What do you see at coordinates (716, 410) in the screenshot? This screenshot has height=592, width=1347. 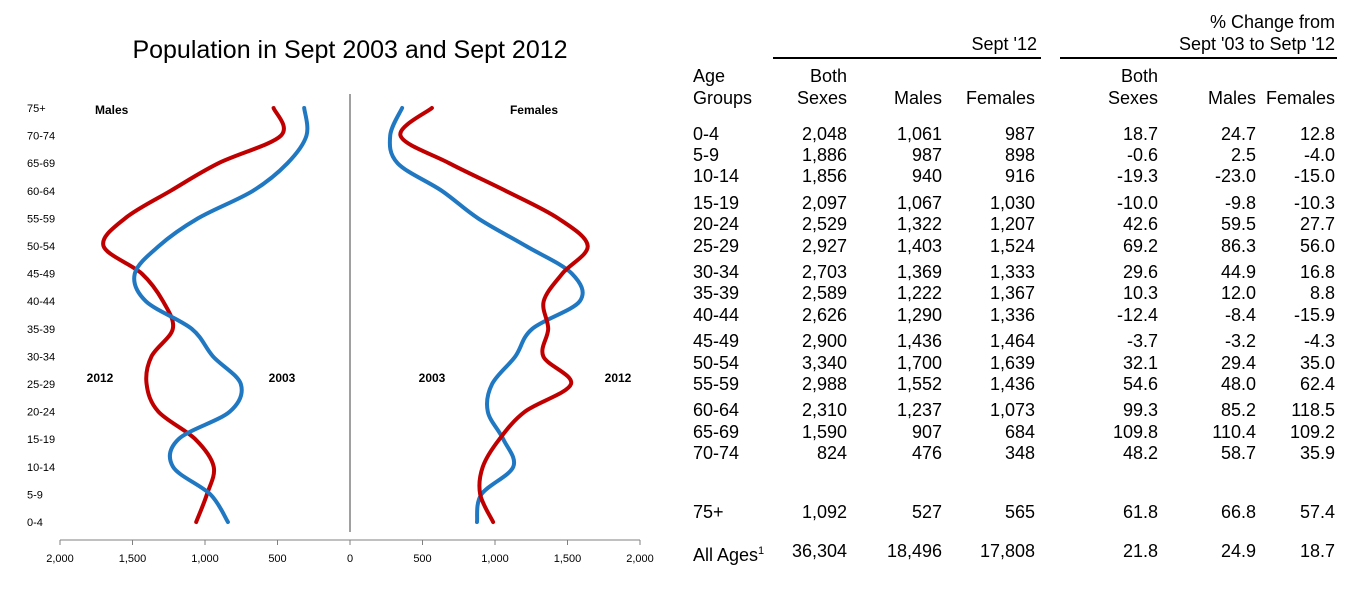 I see `row-age-group: 60-64` at bounding box center [716, 410].